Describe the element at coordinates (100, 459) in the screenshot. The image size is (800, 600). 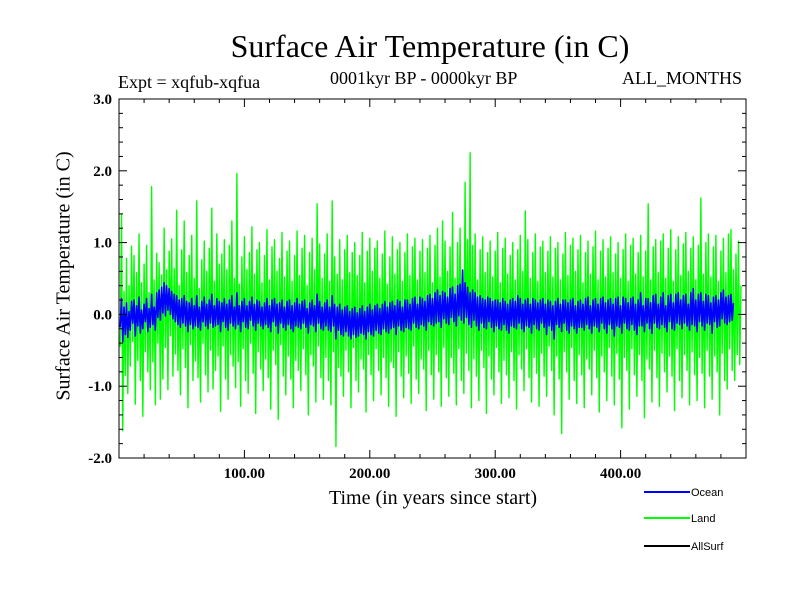
I see `y-tick-label: -2.0` at that location.